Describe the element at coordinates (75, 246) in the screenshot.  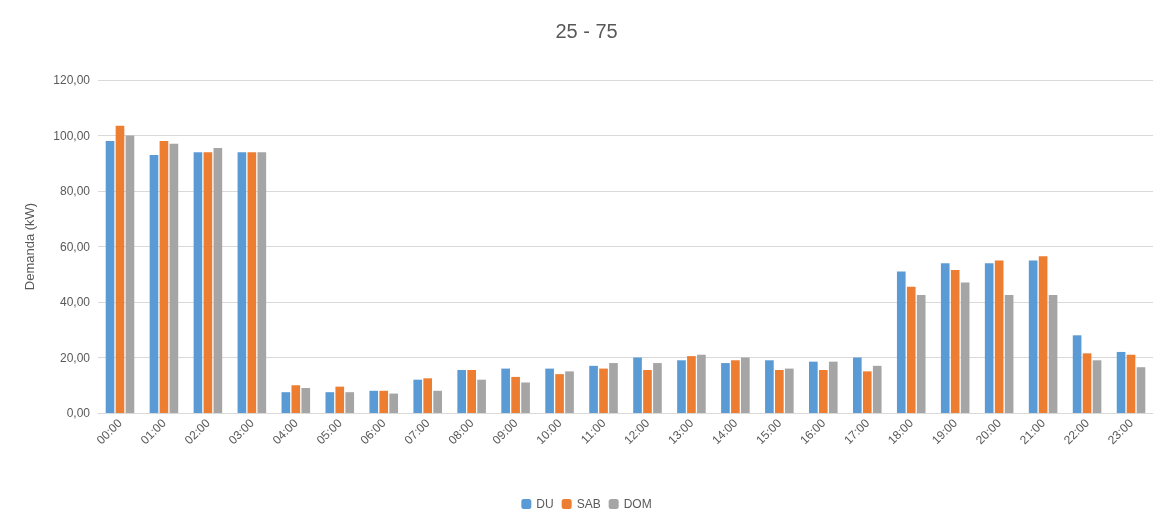
I see `y-tick-label: 60,00` at that location.